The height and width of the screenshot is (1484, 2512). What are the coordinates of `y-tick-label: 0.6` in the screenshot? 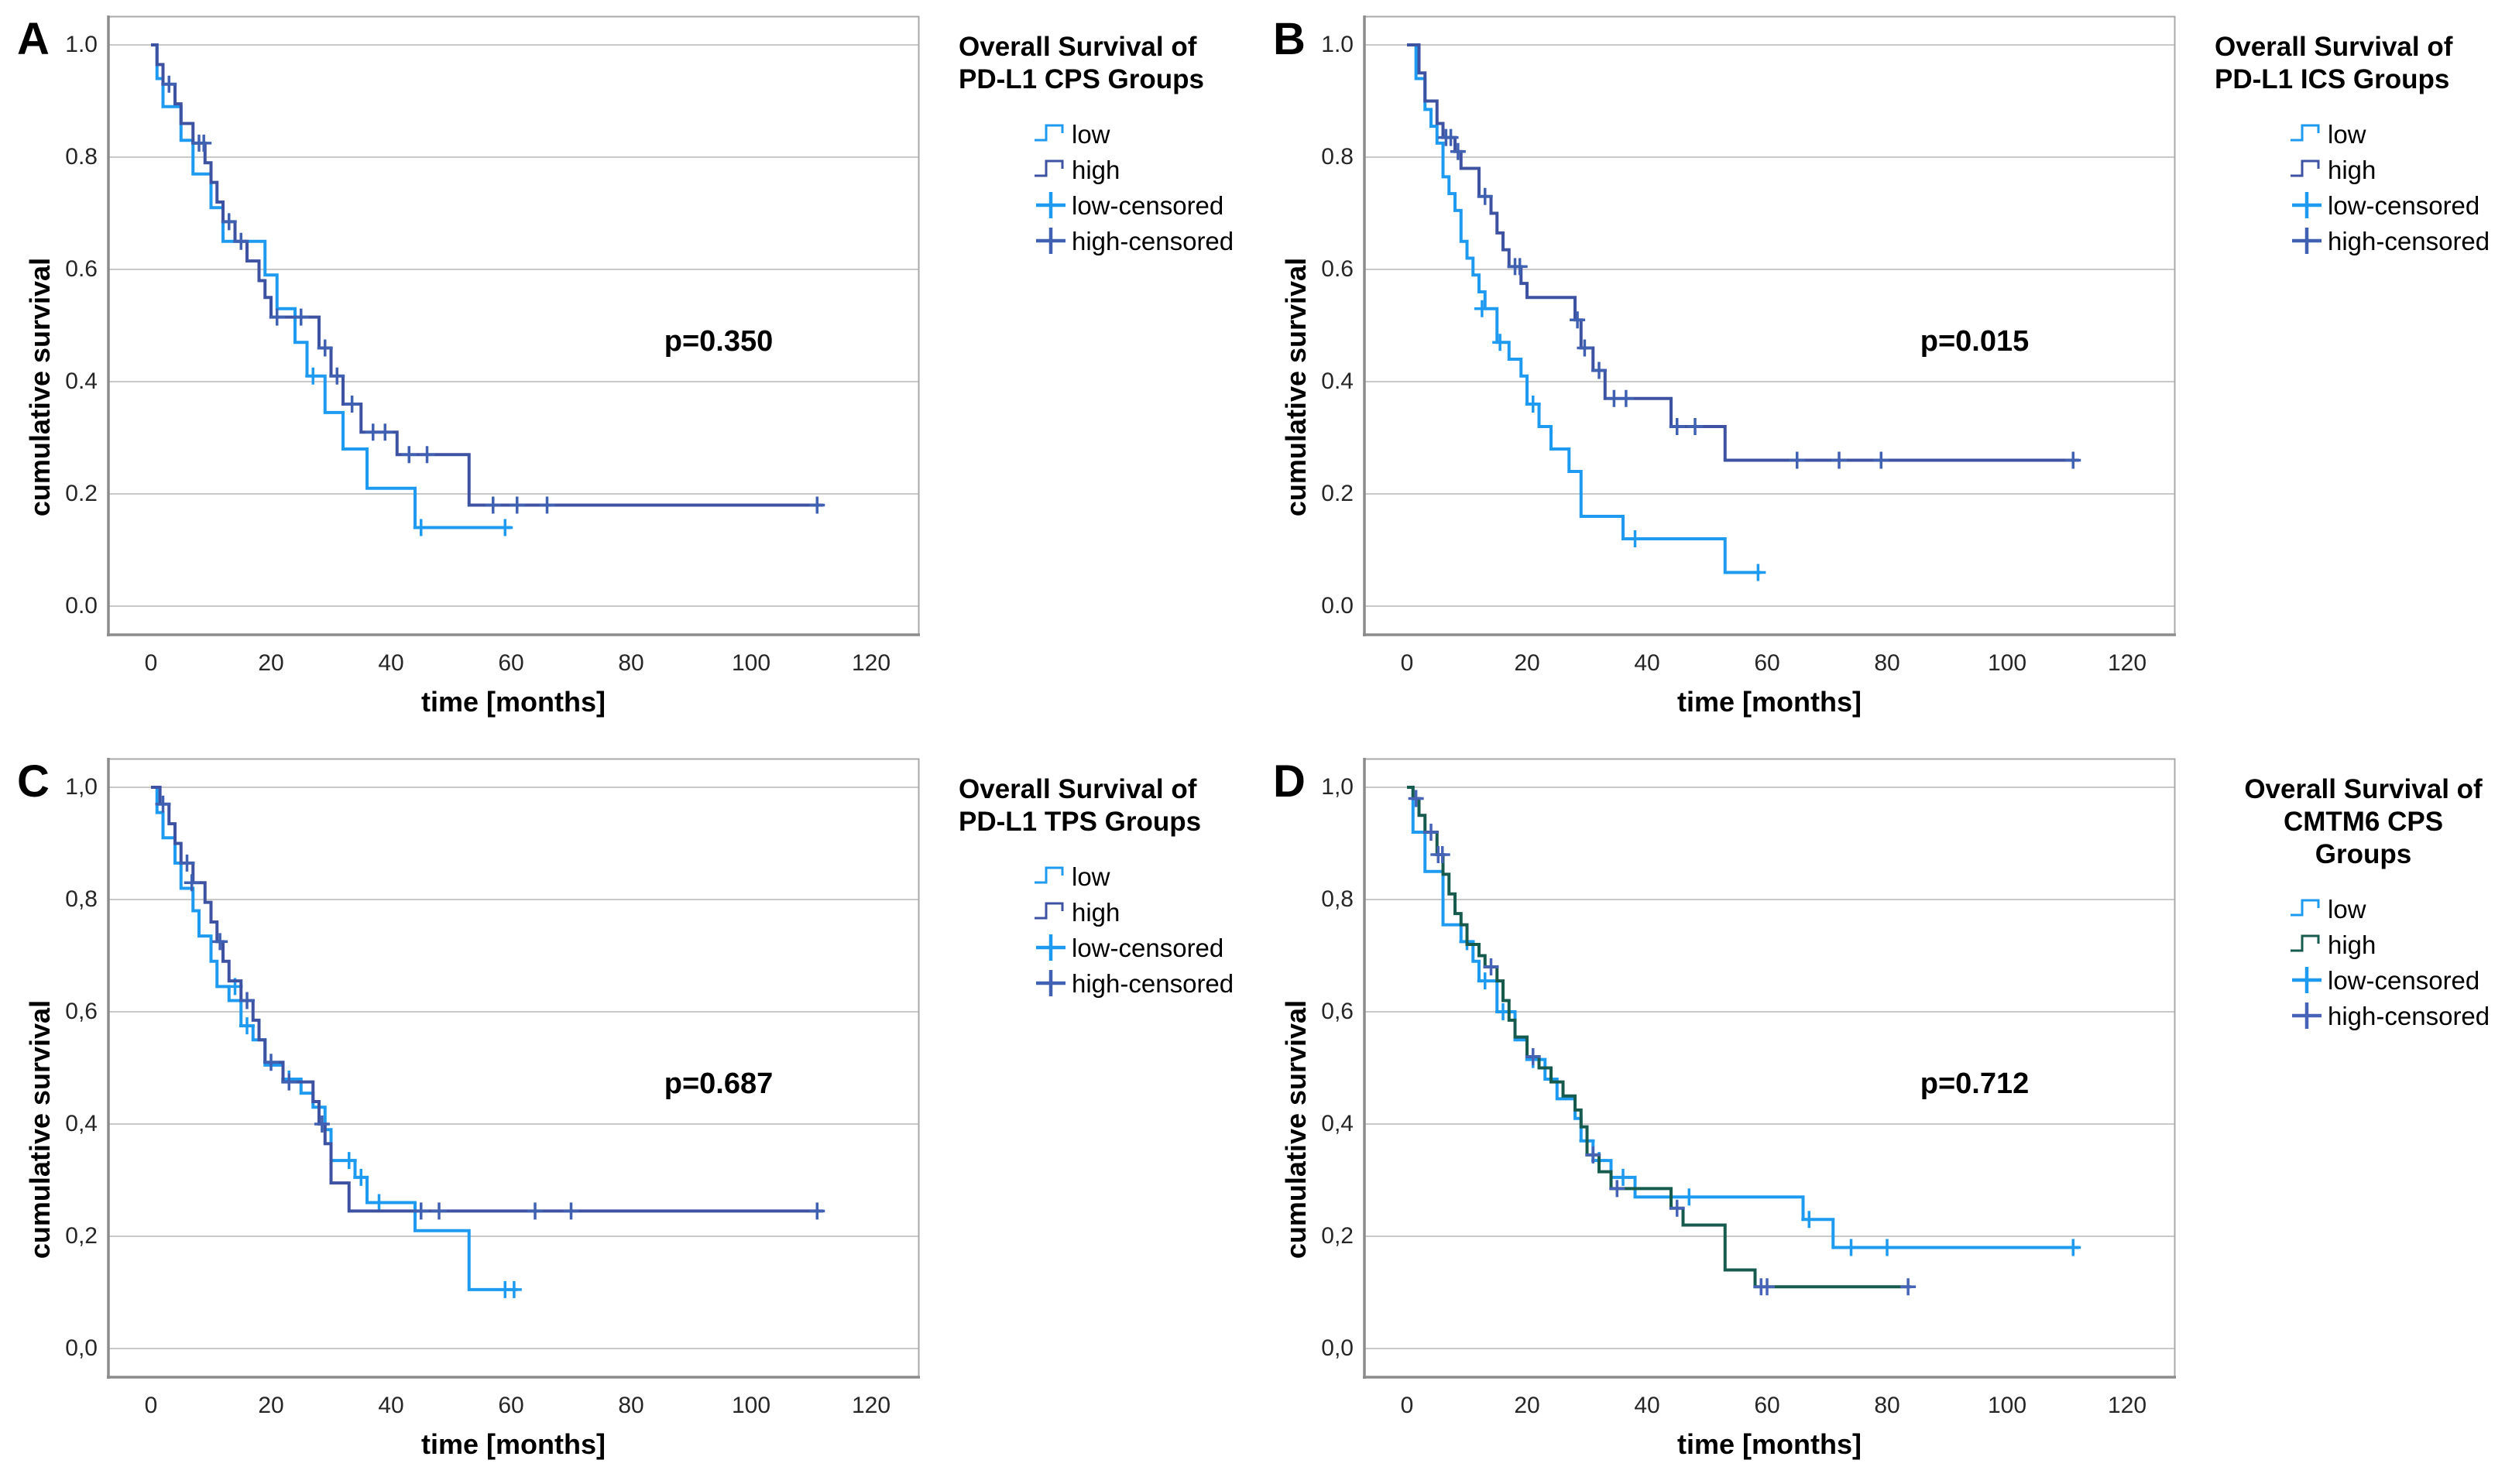 It's located at (1338, 269).